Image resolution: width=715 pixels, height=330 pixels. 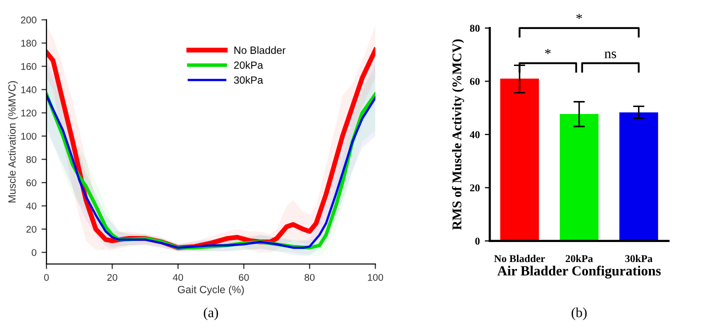 I want to click on y-tick-label: 180, so click(x=28, y=43).